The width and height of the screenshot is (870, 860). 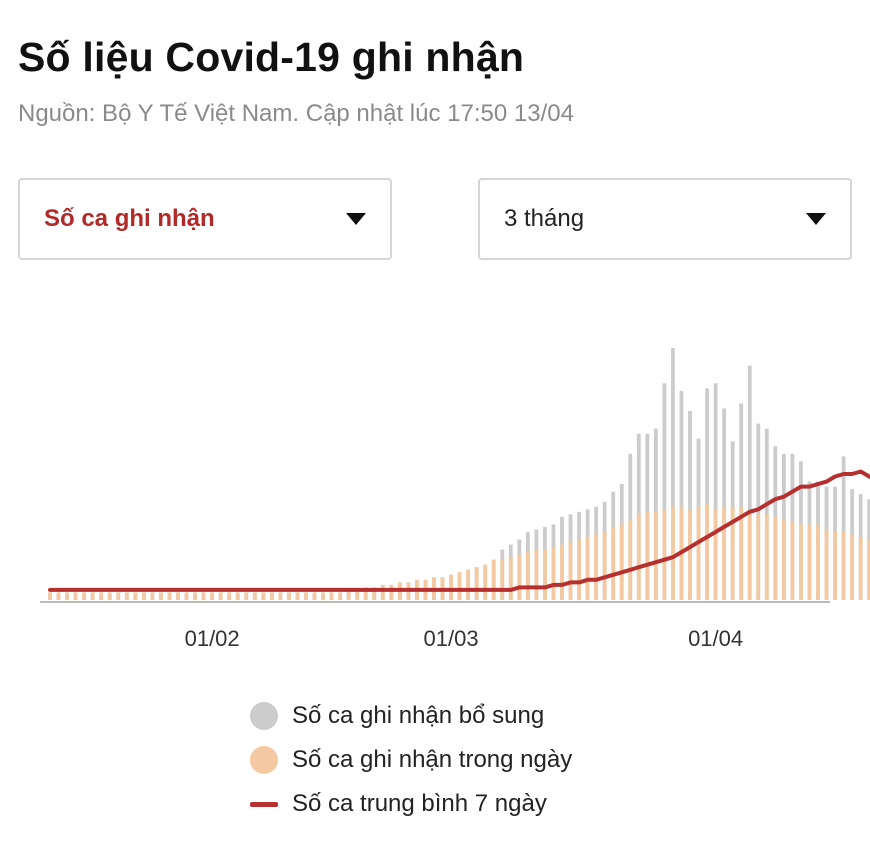 What do you see at coordinates (451, 638) in the screenshot?
I see `x-tick-label: 01/03` at bounding box center [451, 638].